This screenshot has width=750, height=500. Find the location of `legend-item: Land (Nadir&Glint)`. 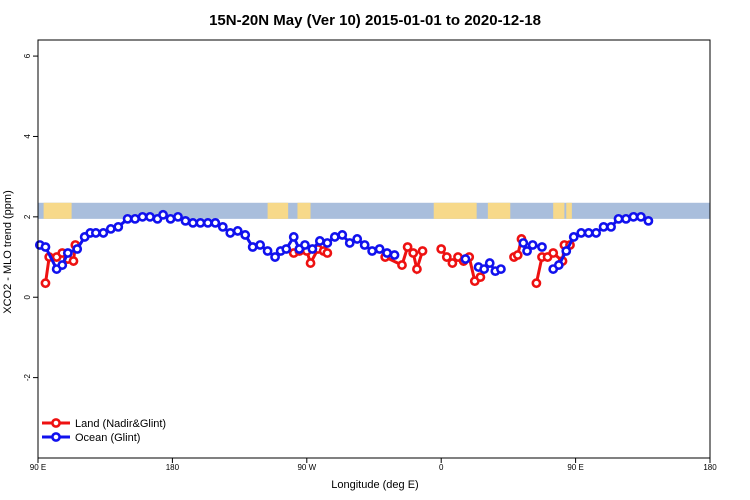

legend-item: Land (Nadir&Glint) is located at coordinates (104, 424).